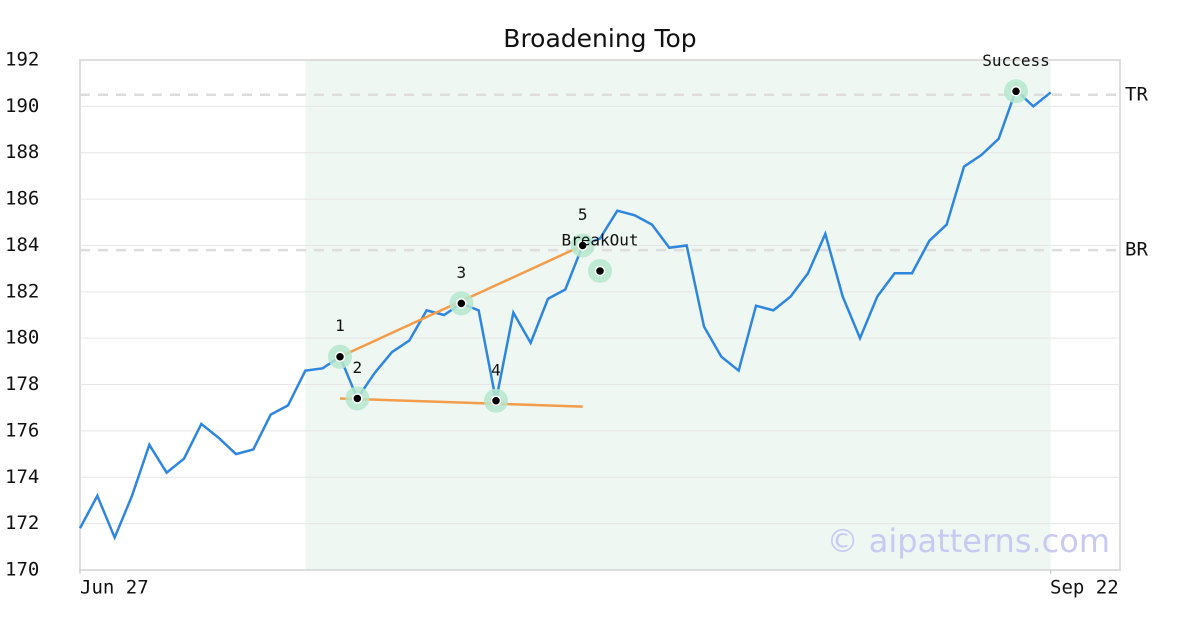 The image size is (1200, 630). What do you see at coordinates (496, 369) in the screenshot?
I see `point-label: 4` at bounding box center [496, 369].